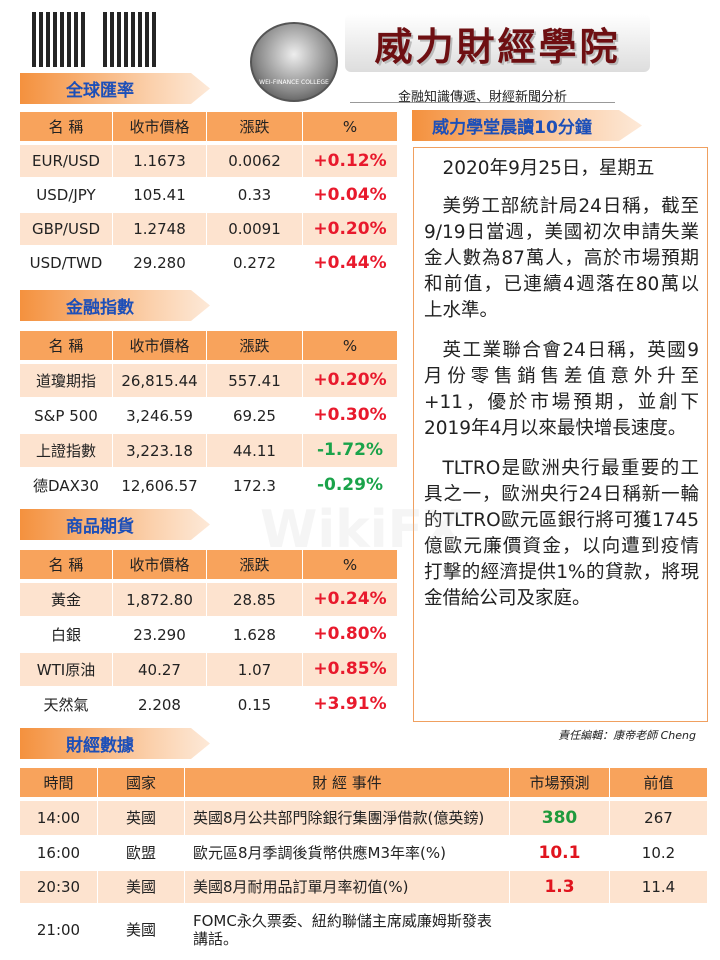  What do you see at coordinates (255, 230) in the screenshot?
I see `table-cell: 0.0091` at bounding box center [255, 230].